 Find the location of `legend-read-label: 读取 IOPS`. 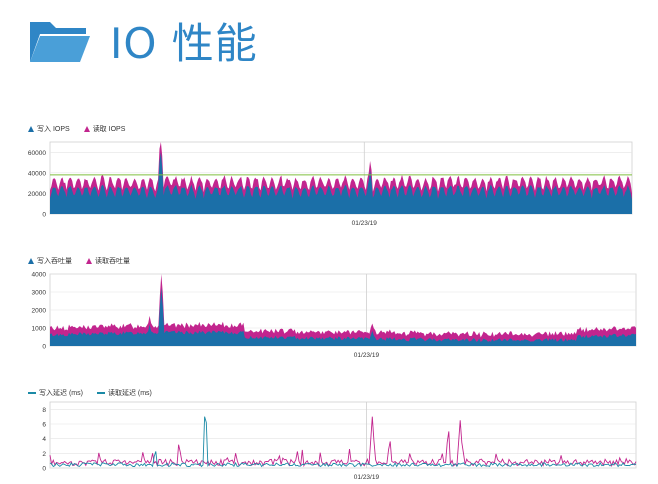

legend-read-label: 读取 IOPS is located at coordinates (109, 129).